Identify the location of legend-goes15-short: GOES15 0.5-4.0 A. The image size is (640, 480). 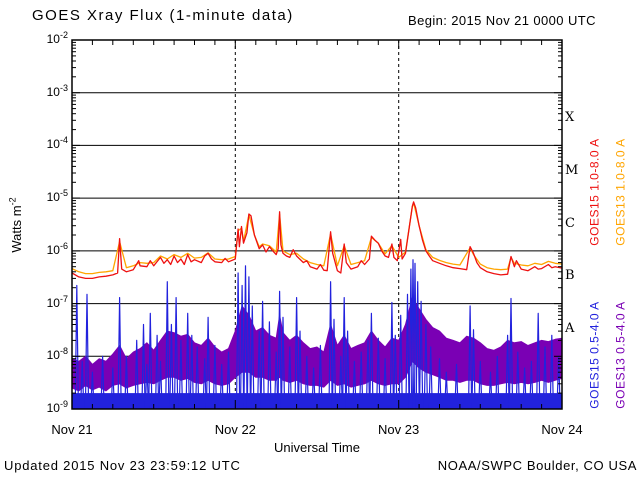
(594, 355).